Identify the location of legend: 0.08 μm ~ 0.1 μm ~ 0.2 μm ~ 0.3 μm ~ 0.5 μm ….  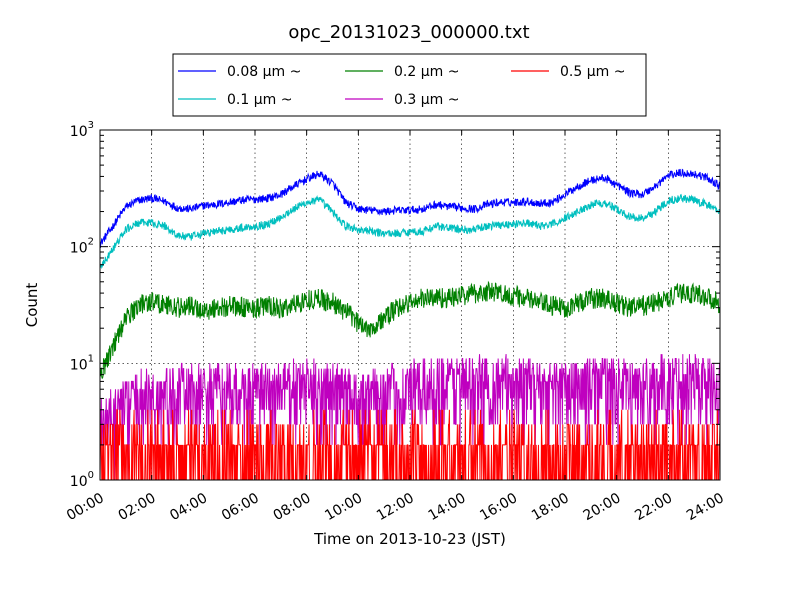
(409, 85).